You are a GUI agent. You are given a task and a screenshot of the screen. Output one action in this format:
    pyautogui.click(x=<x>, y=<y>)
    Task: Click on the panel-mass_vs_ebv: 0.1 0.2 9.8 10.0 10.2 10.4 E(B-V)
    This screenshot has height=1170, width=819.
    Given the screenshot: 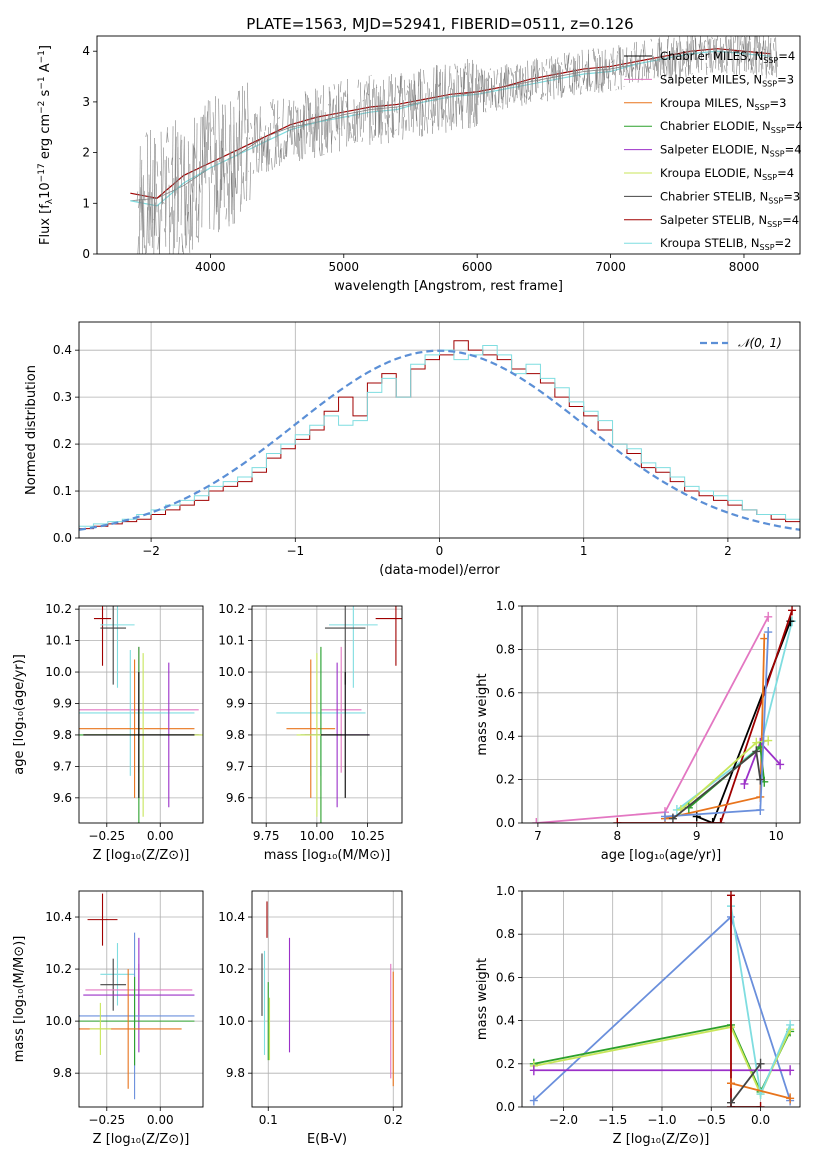 What is the action you would take?
    pyautogui.click(x=310, y=1018)
    